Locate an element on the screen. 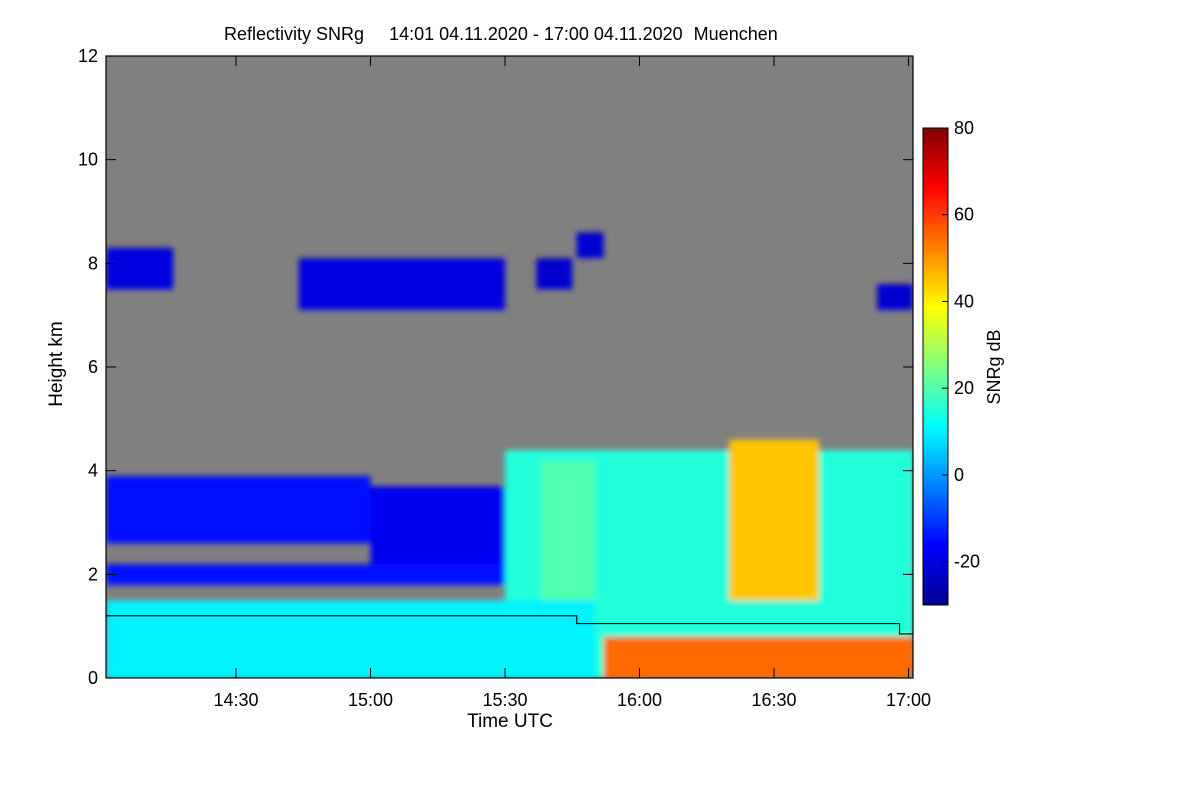 The width and height of the screenshot is (1200, 800). colorbar-tick-label: 60 is located at coordinates (964, 215).